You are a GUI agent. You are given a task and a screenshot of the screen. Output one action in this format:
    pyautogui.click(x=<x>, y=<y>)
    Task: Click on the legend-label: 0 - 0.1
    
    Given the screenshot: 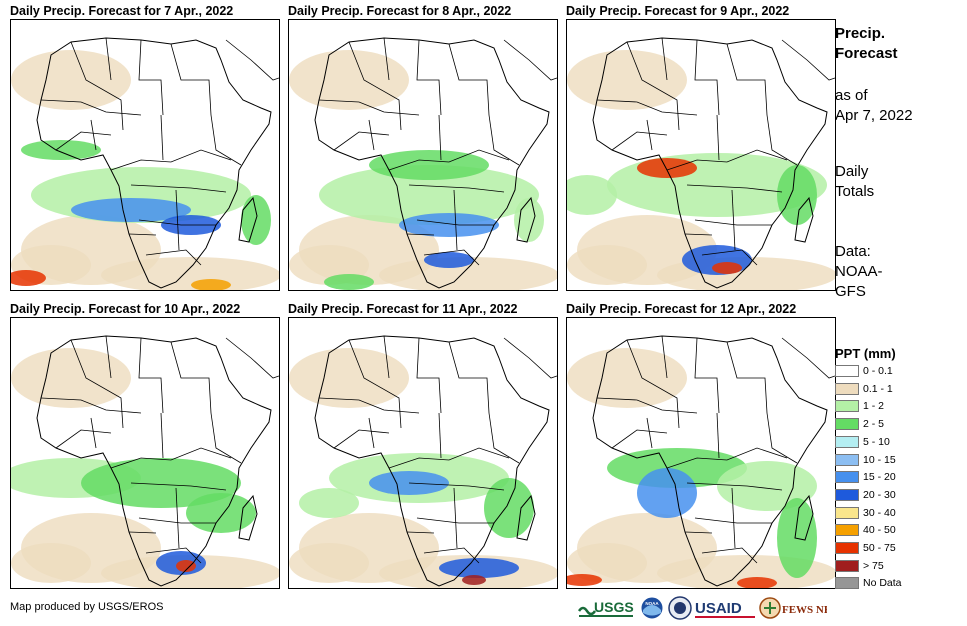 What is the action you would take?
    pyautogui.click(x=878, y=371)
    